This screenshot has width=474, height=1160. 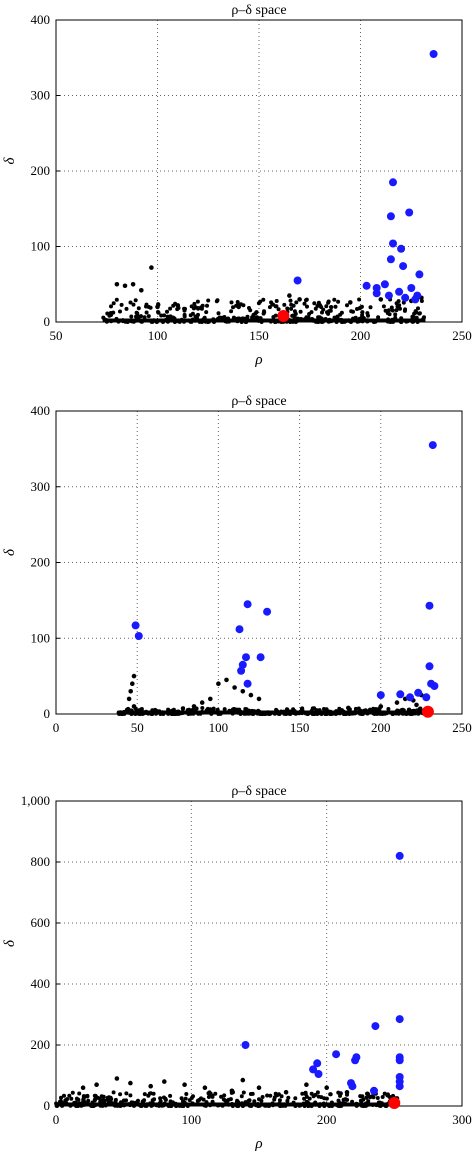 What do you see at coordinates (41, 486) in the screenshot?
I see `y-tick-label: 300` at bounding box center [41, 486].